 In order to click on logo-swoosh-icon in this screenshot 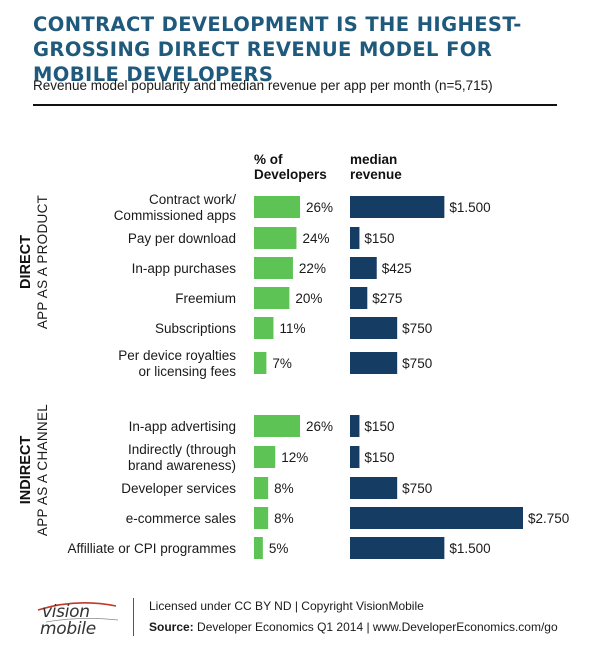, I will do `click(78, 612)`.